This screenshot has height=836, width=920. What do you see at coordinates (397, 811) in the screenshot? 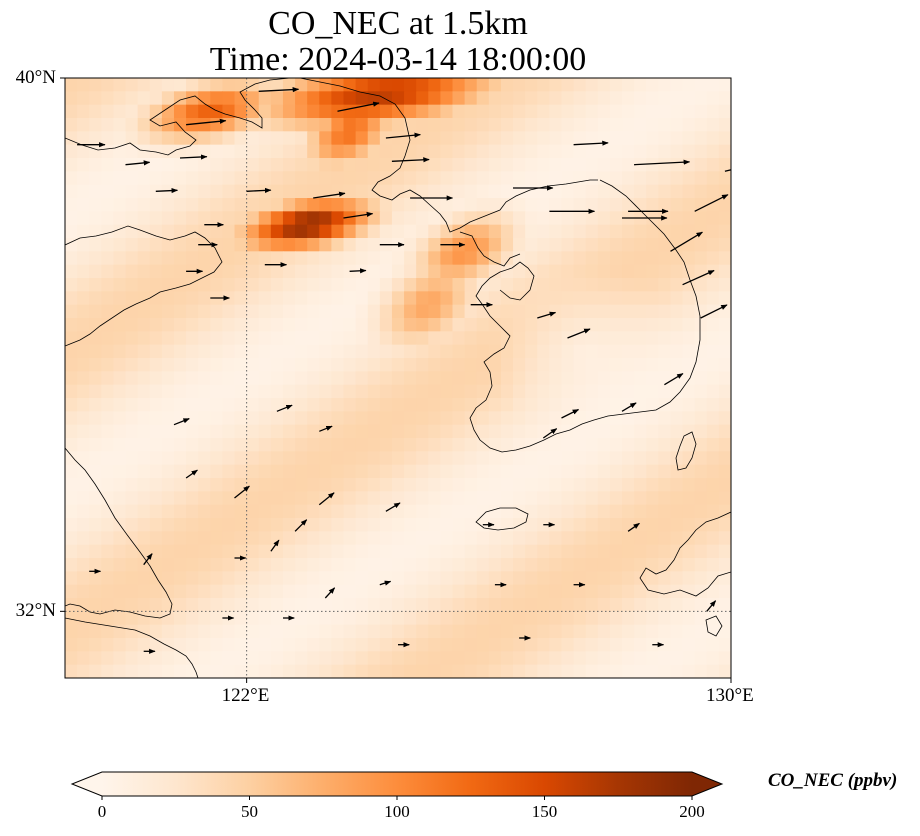
I see `colorbar-tick-label: 100` at bounding box center [397, 811].